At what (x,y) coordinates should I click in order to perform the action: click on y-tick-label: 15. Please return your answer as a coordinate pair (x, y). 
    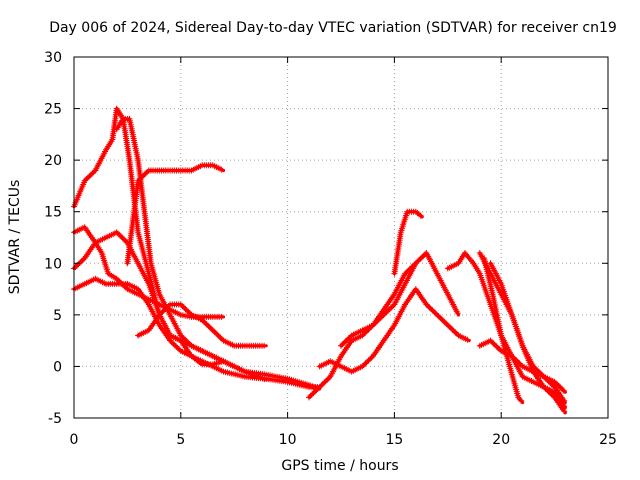
    Looking at the image, I should click on (53, 213).